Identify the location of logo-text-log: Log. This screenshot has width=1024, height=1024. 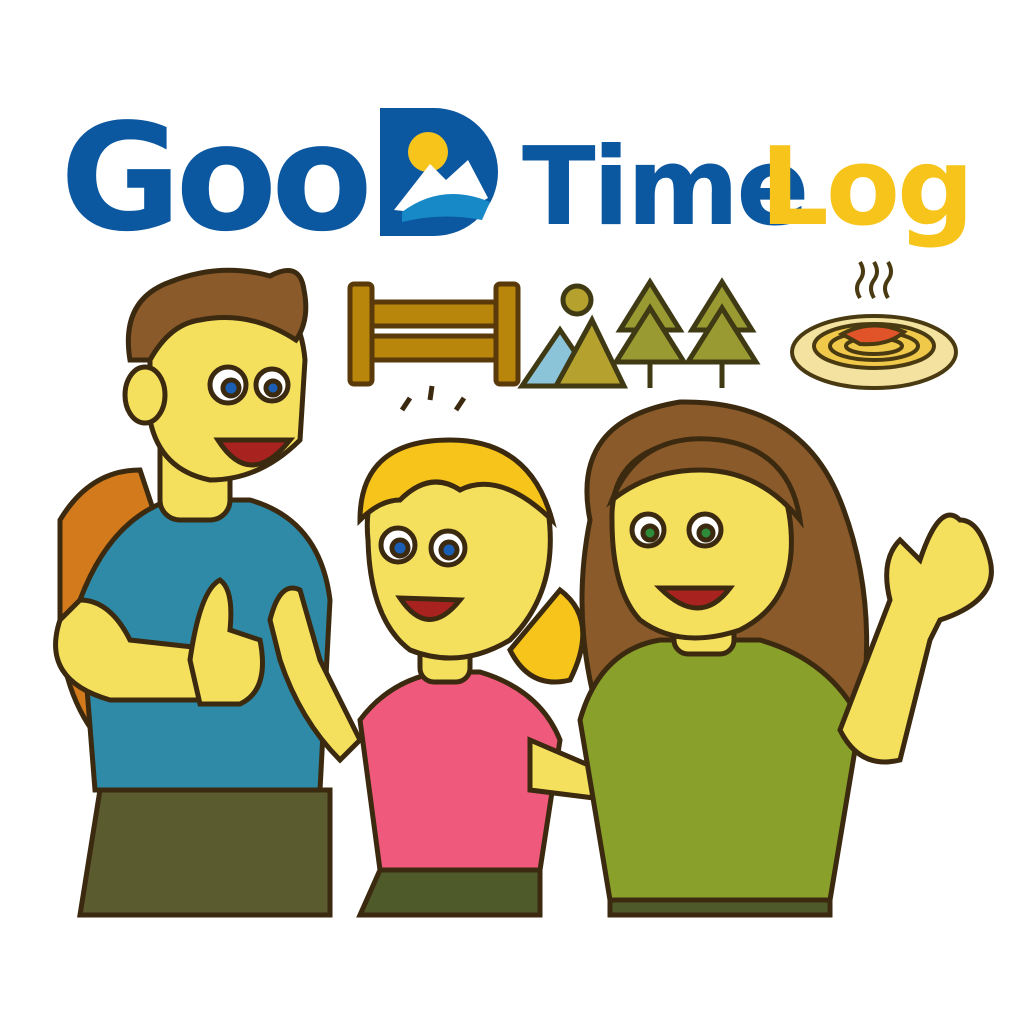
(867, 187).